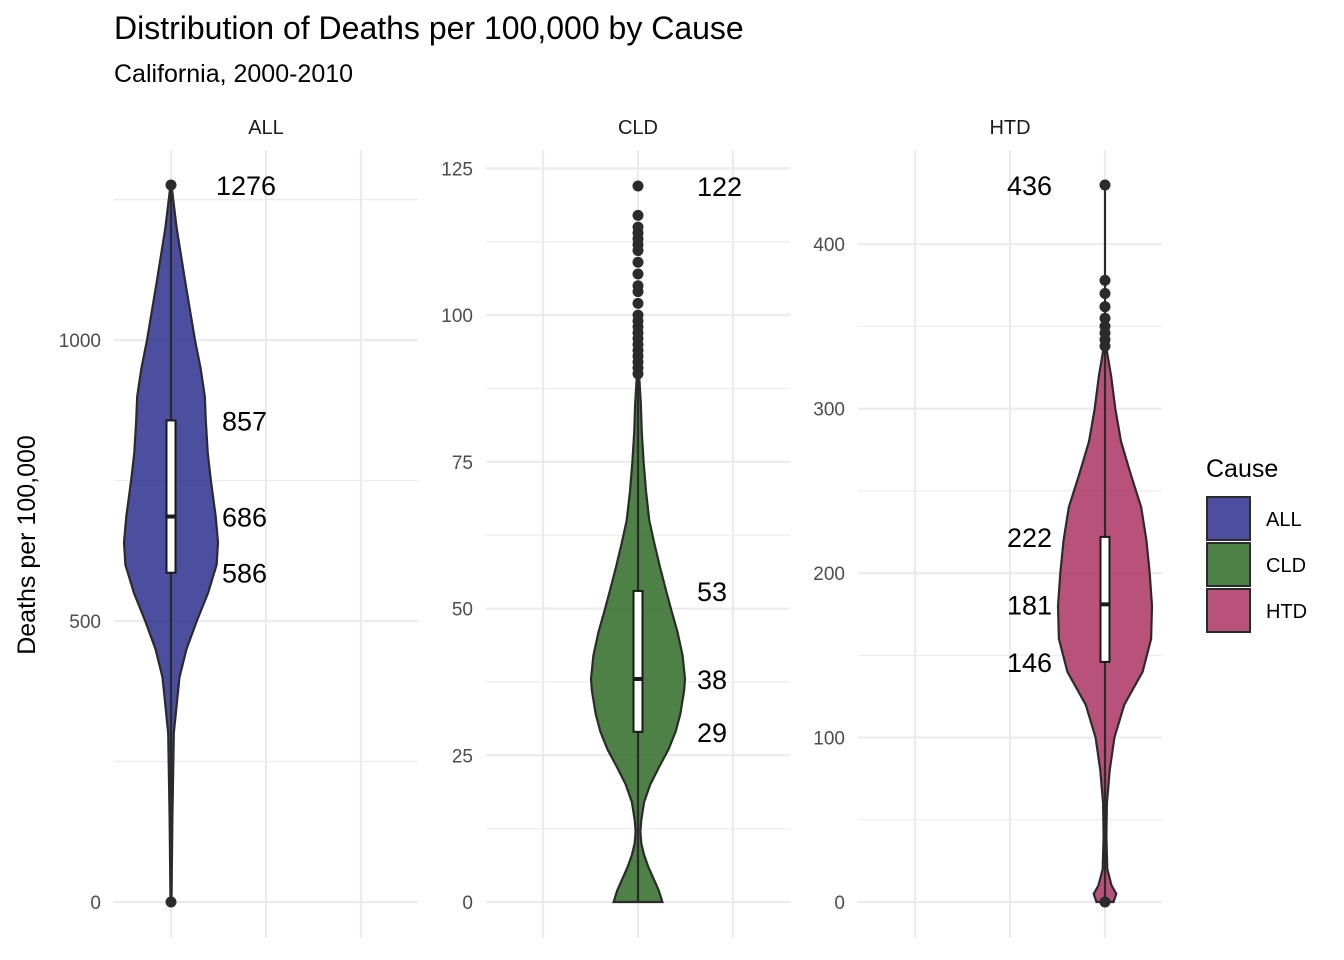 This screenshot has width=1344, height=960. I want to click on value-label: 586, so click(244, 574).